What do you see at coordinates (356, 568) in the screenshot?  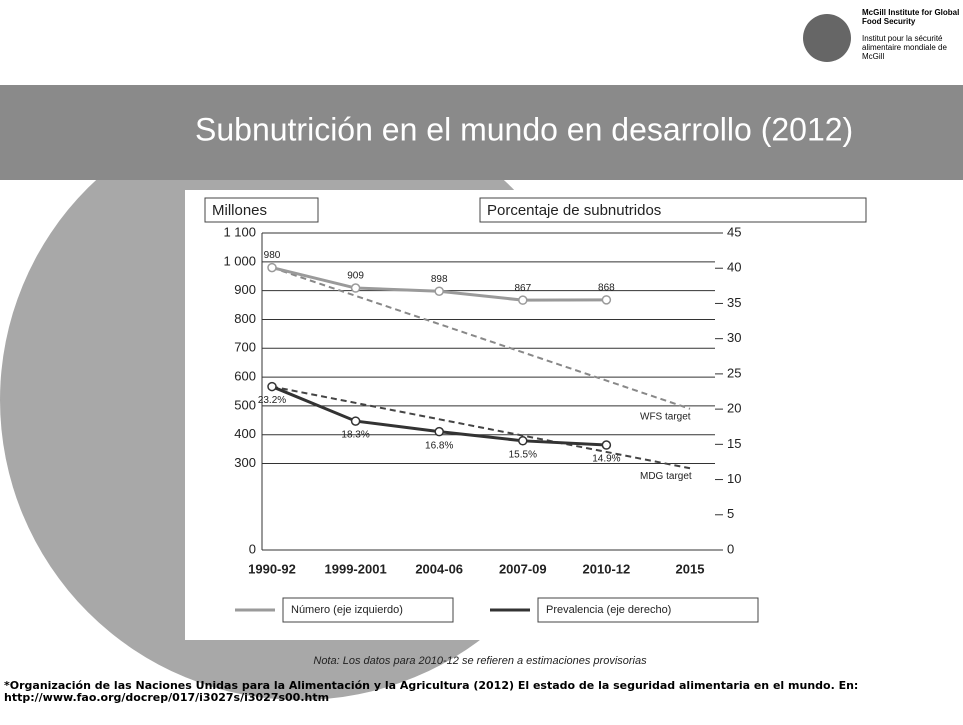 I see `x-tick-label: 1999-2001` at bounding box center [356, 568].